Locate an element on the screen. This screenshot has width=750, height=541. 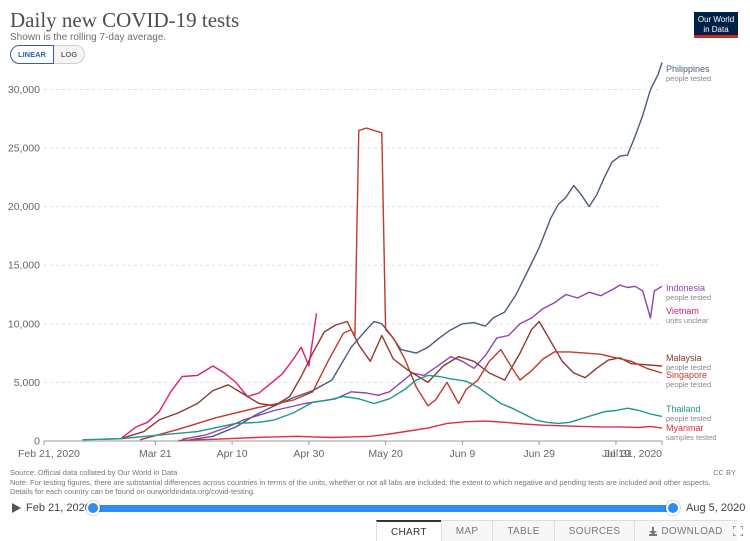
owid-logo: Our World in Data is located at coordinates (716, 25).